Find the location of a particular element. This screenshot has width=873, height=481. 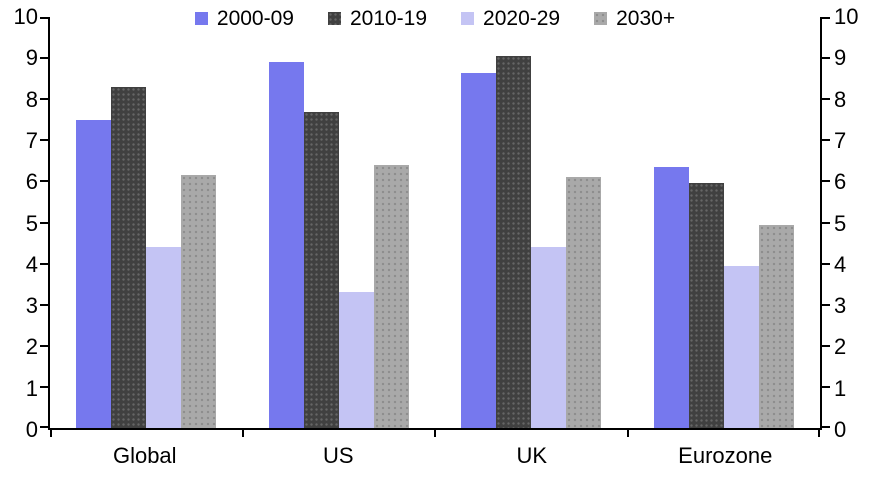

y-tick-label-left: 7 is located at coordinates (31, 140).